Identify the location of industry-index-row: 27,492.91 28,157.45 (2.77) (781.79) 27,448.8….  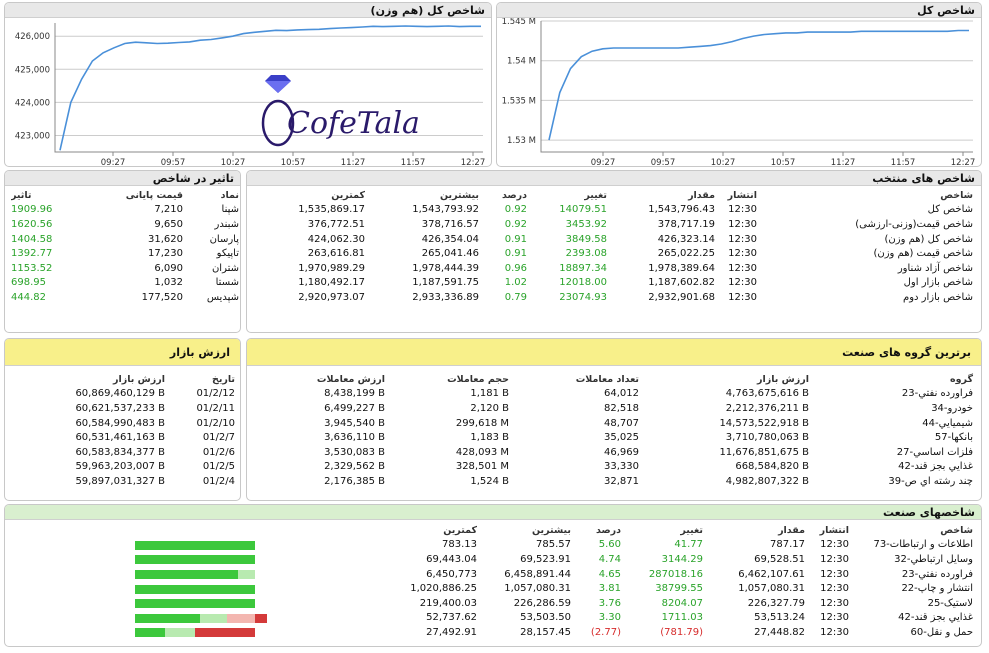
(492, 632).